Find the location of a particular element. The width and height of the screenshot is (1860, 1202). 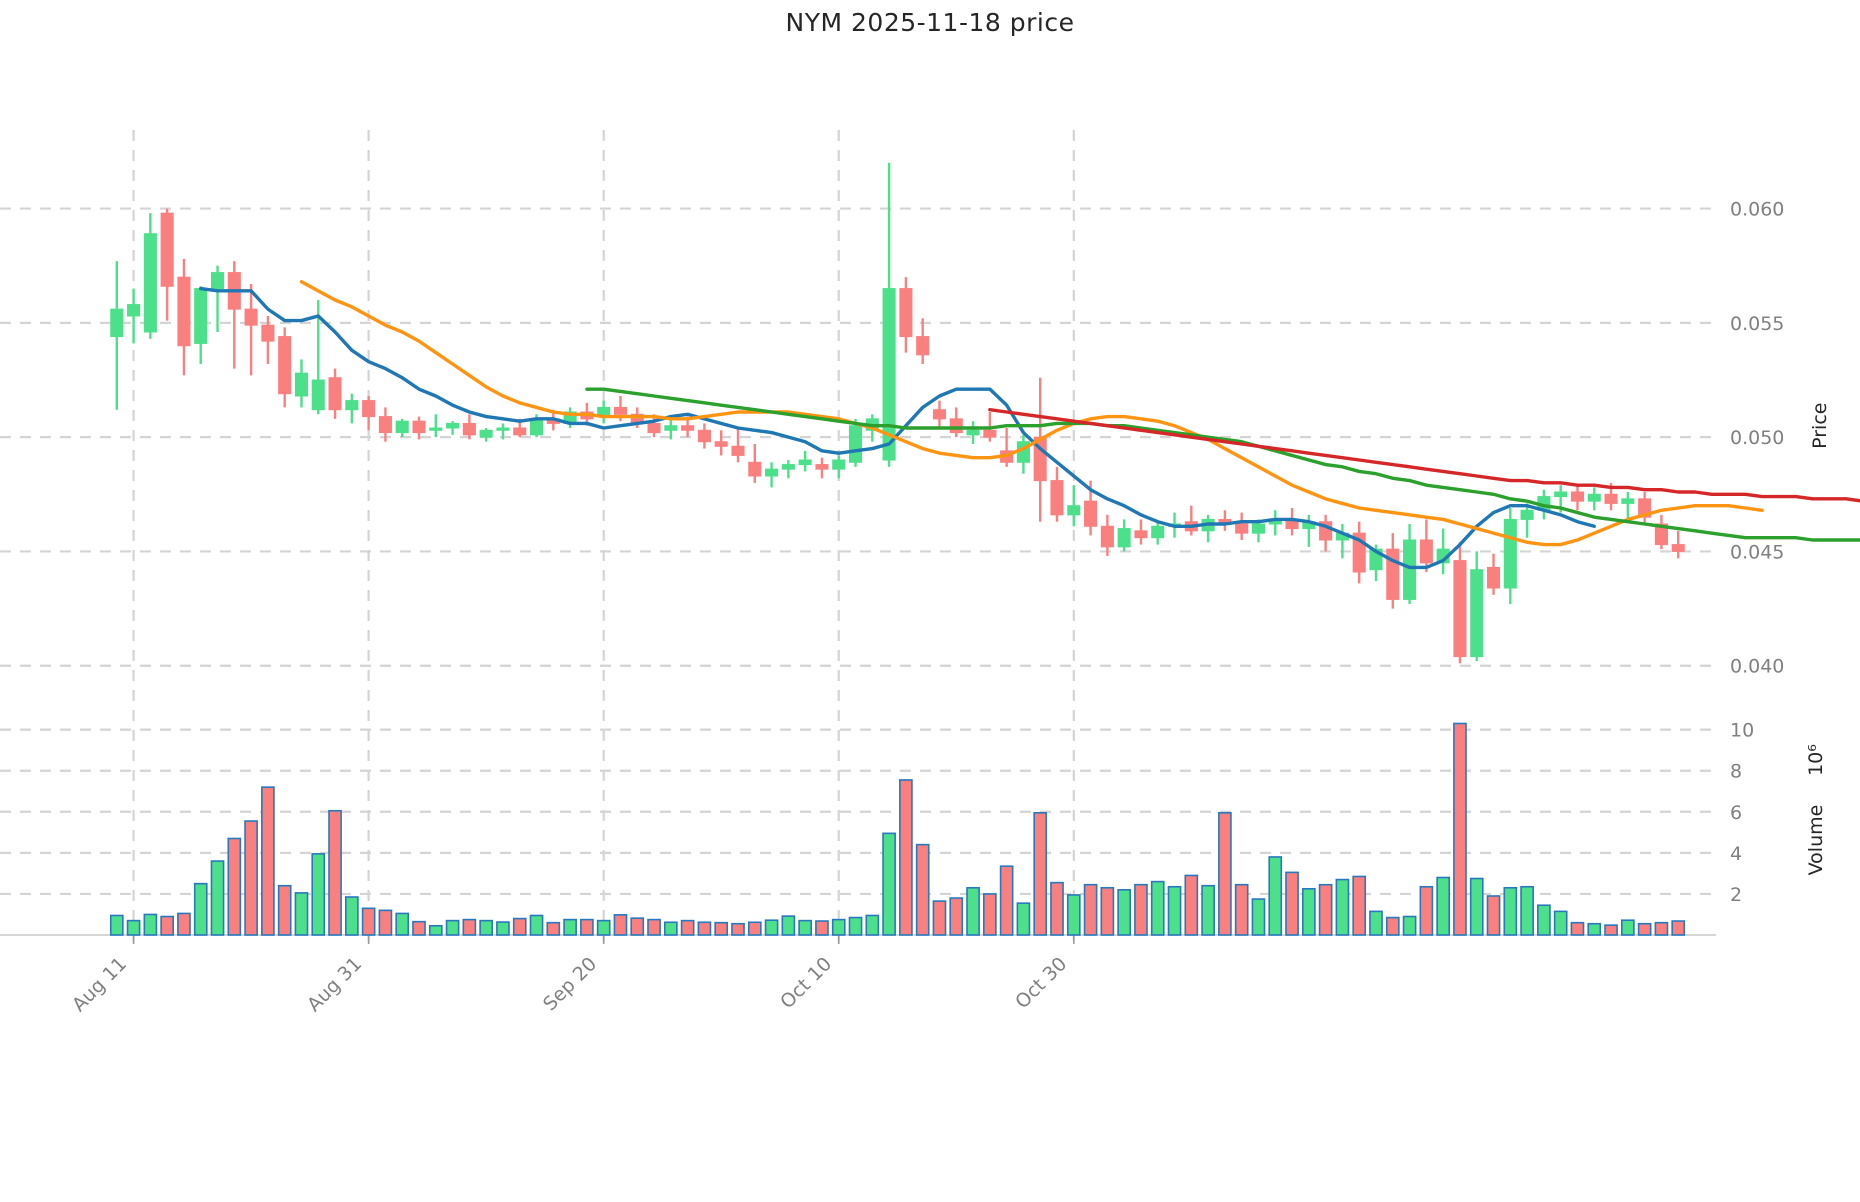

date-tick-label: Oct 10 is located at coordinates (806, 983).